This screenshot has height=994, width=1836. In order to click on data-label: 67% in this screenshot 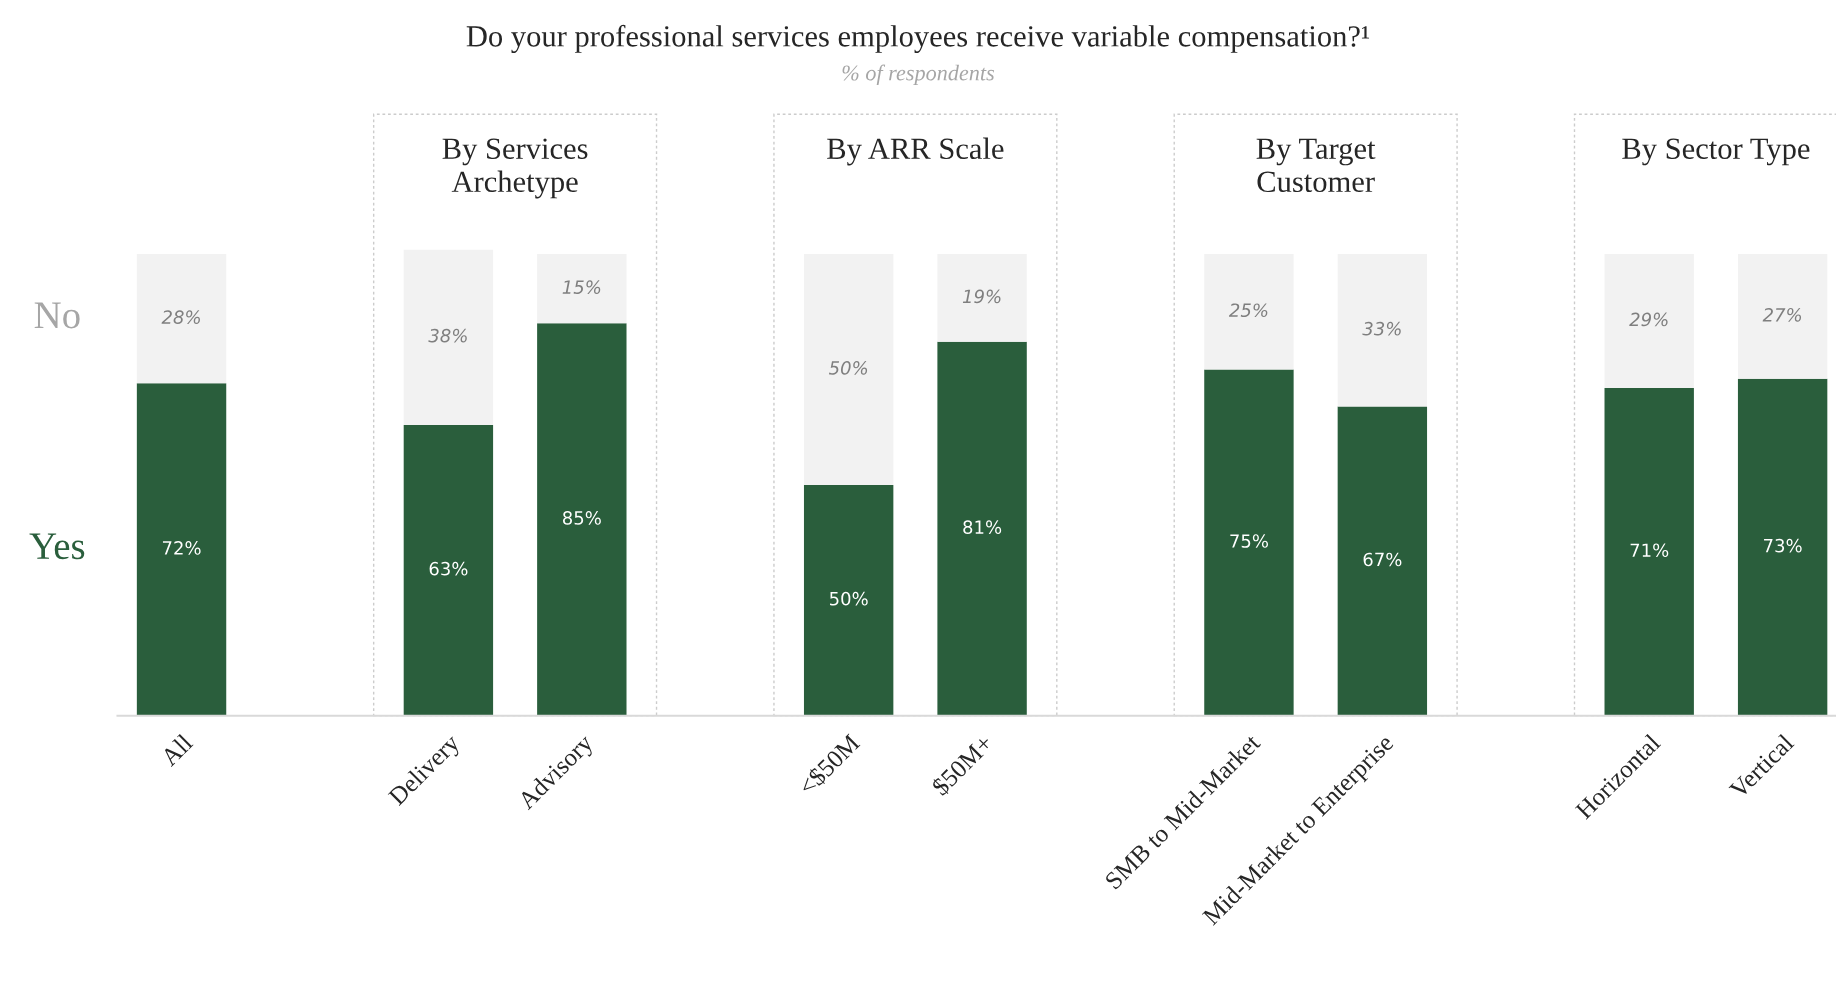, I will do `click(1382, 559)`.